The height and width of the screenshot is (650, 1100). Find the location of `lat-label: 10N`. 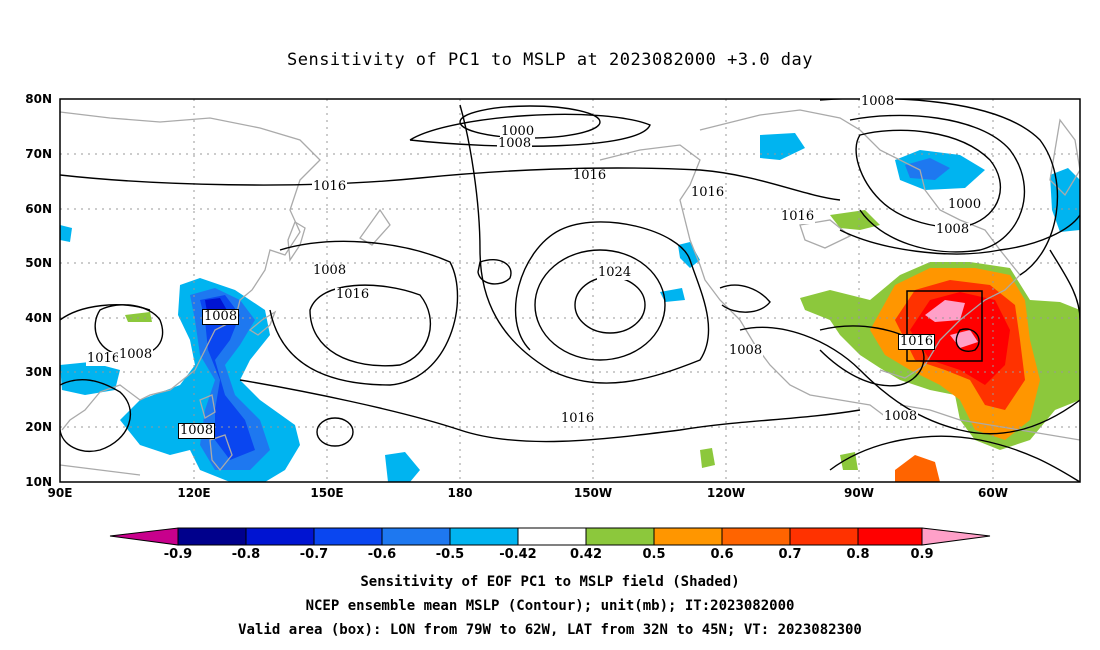

lat-label: 10N is located at coordinates (38, 482).